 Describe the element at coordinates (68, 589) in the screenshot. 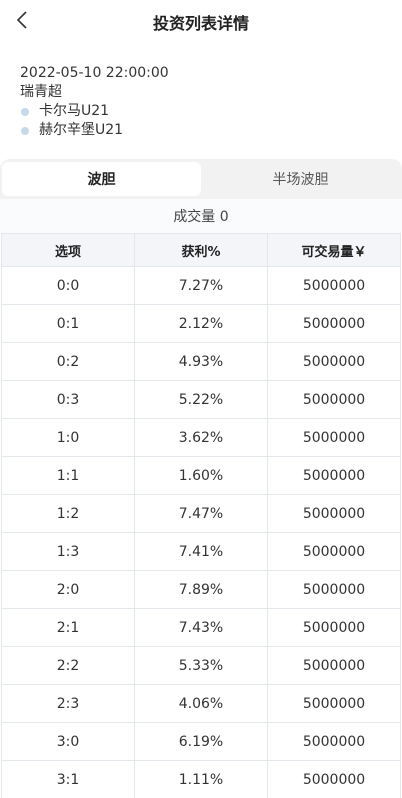

I see `cell-option: 2:0` at that location.